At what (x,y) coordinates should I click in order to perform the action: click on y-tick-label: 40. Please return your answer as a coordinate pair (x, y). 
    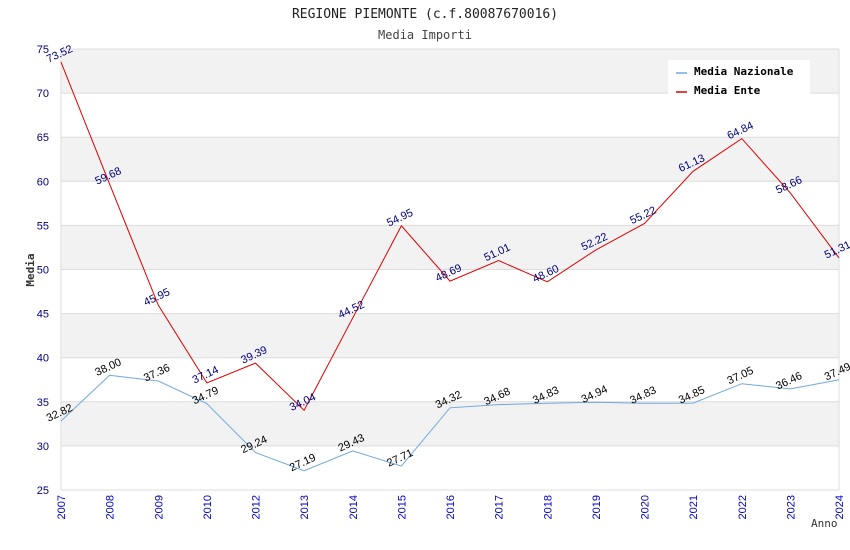
    Looking at the image, I should click on (43, 359).